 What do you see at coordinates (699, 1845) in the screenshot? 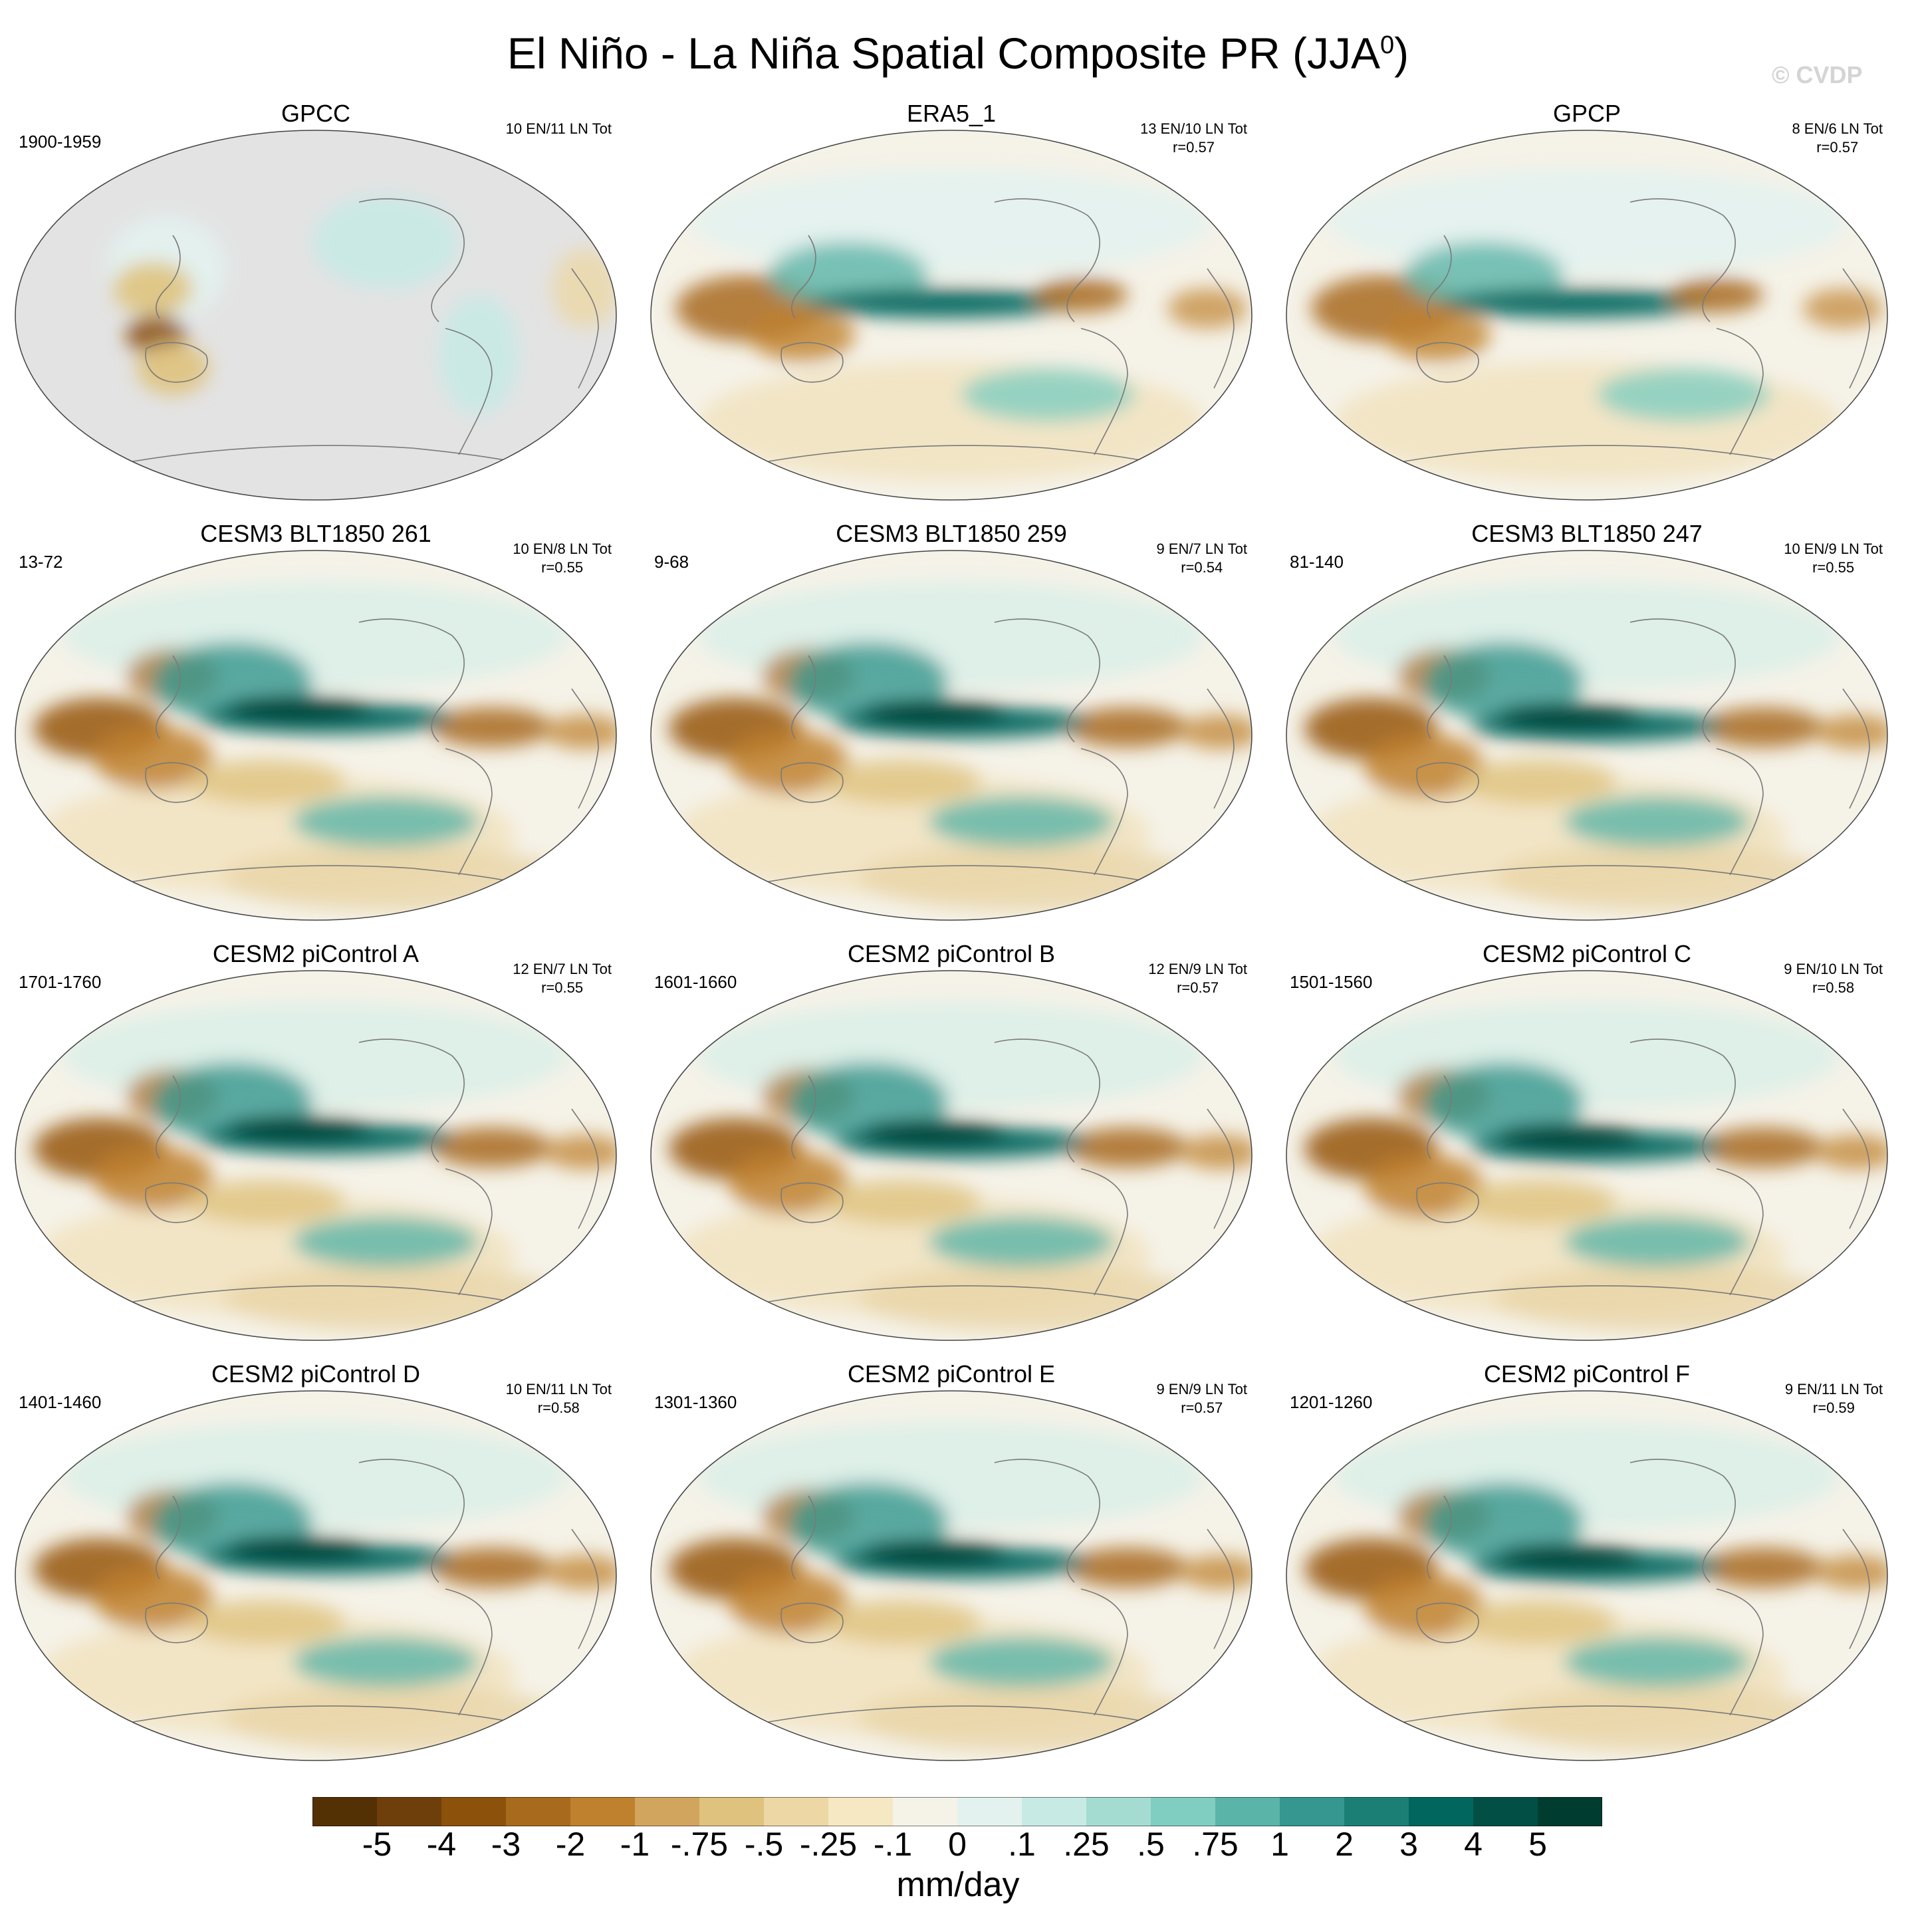
I see `colorbar-tick-label: -.75` at bounding box center [699, 1845].